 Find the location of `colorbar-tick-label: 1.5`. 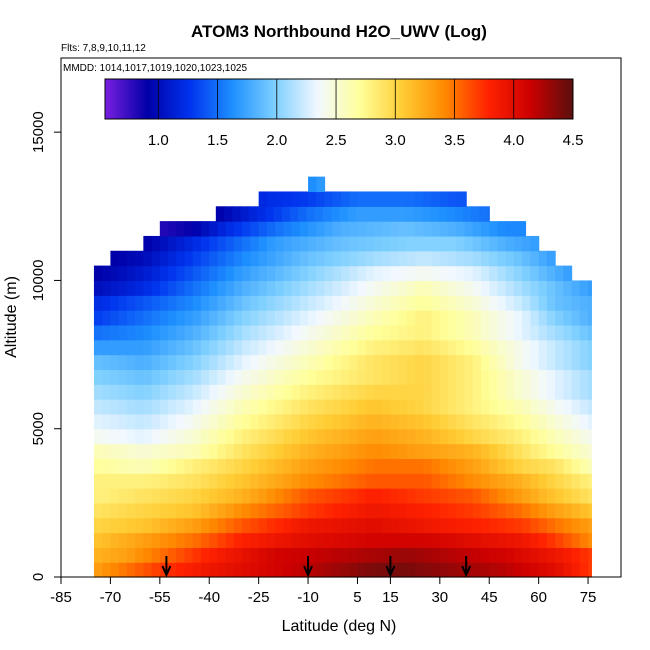

colorbar-tick-label: 1.5 is located at coordinates (217, 140).